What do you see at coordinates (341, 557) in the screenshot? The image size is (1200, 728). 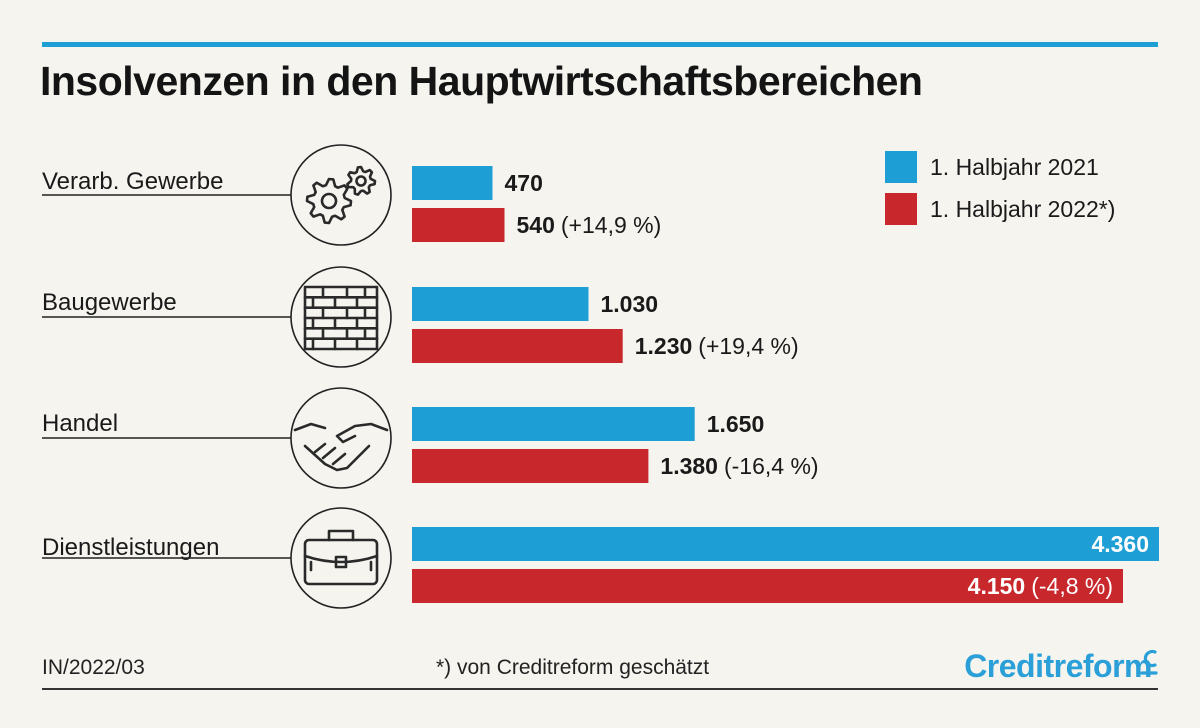 I see `briefcase-icon` at bounding box center [341, 557].